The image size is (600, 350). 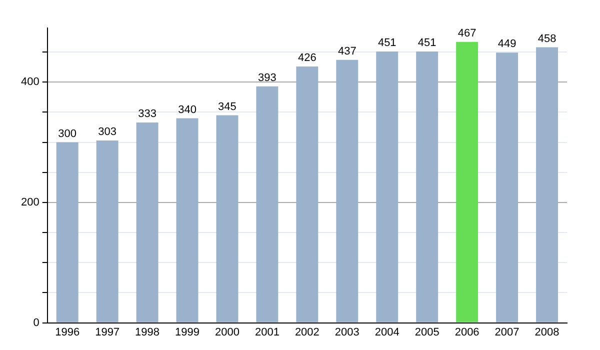 What do you see at coordinates (467, 33) in the screenshot?
I see `data-label: 467` at bounding box center [467, 33].